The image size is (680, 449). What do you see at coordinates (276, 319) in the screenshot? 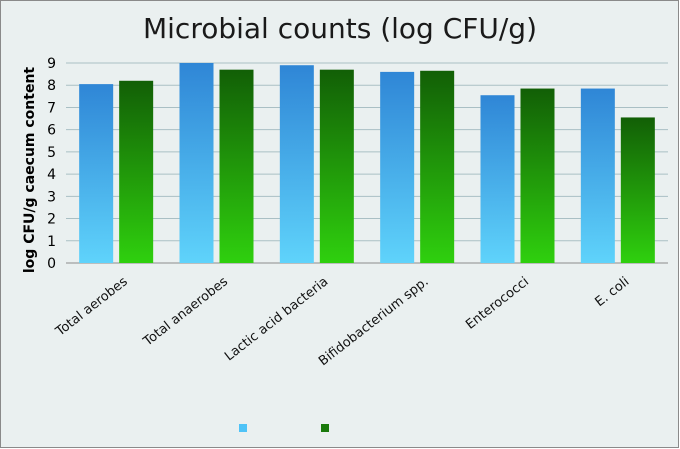
I see `category-label-lactic-acid-bacteria: Lactic acid bacteria` at bounding box center [276, 319].